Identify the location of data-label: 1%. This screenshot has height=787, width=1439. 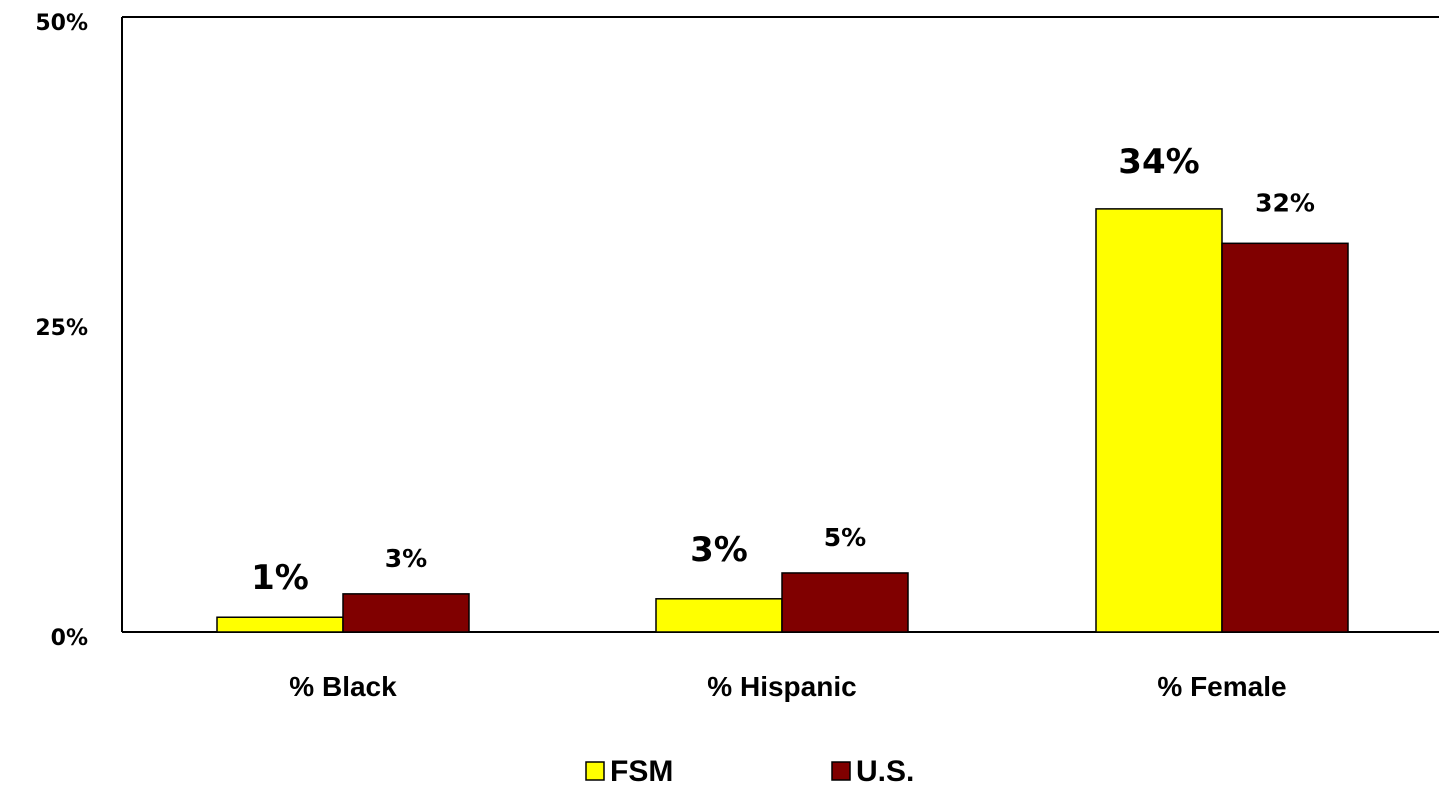
(280, 578).